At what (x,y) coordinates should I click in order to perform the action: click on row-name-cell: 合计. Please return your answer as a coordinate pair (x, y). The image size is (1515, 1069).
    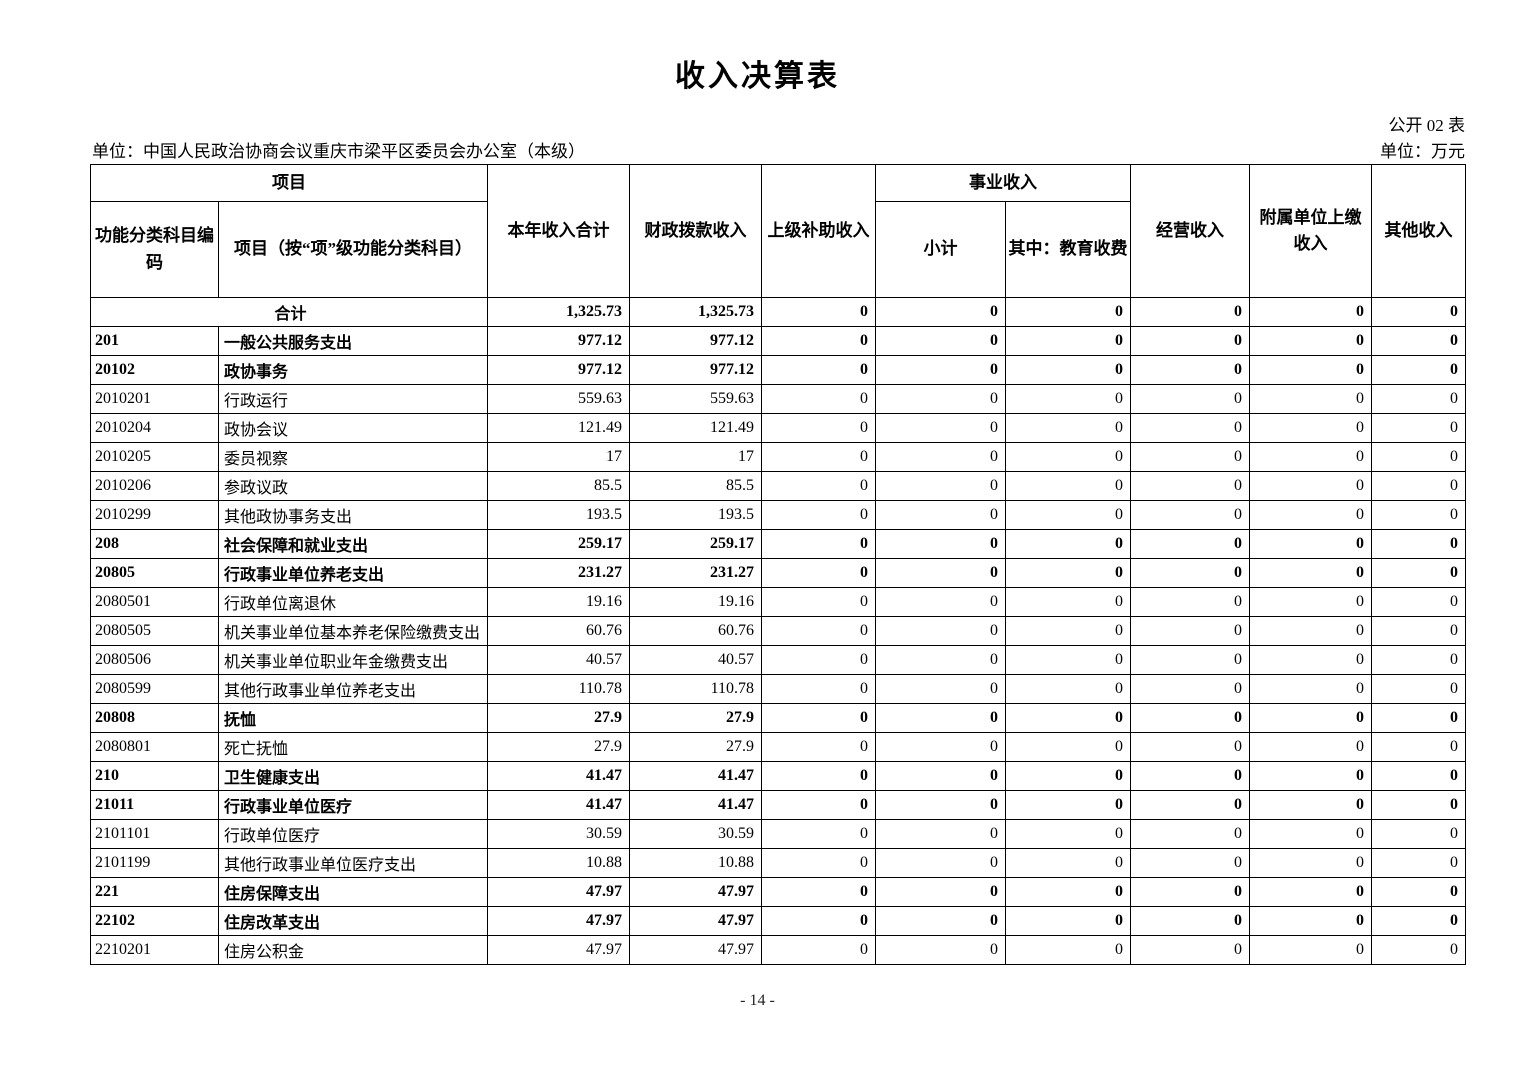
    Looking at the image, I should click on (289, 312).